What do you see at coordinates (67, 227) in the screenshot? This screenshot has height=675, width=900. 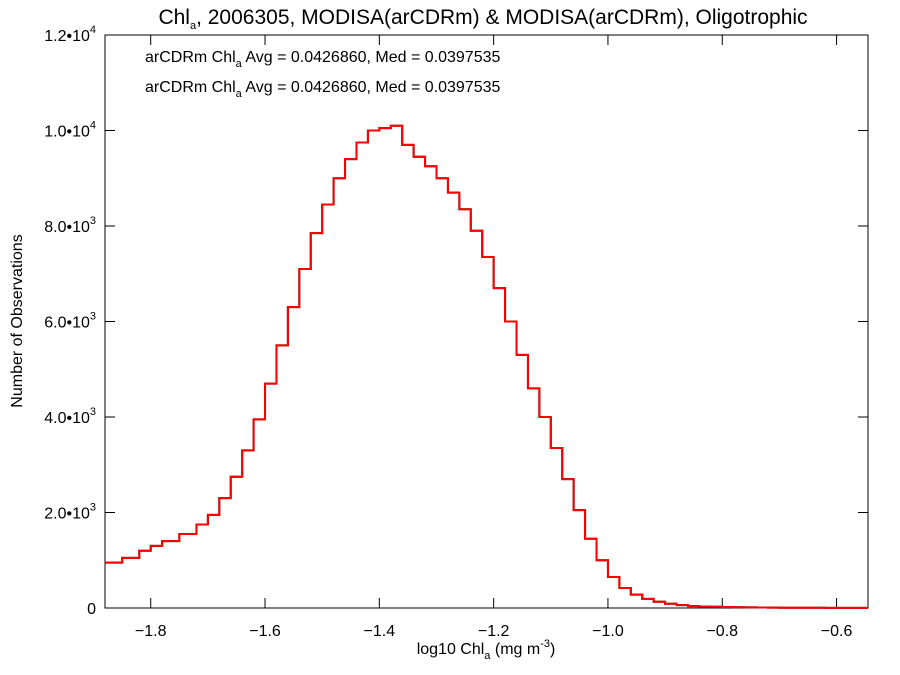 I see `y-tick-mantissa: 8.0•10` at bounding box center [67, 227].